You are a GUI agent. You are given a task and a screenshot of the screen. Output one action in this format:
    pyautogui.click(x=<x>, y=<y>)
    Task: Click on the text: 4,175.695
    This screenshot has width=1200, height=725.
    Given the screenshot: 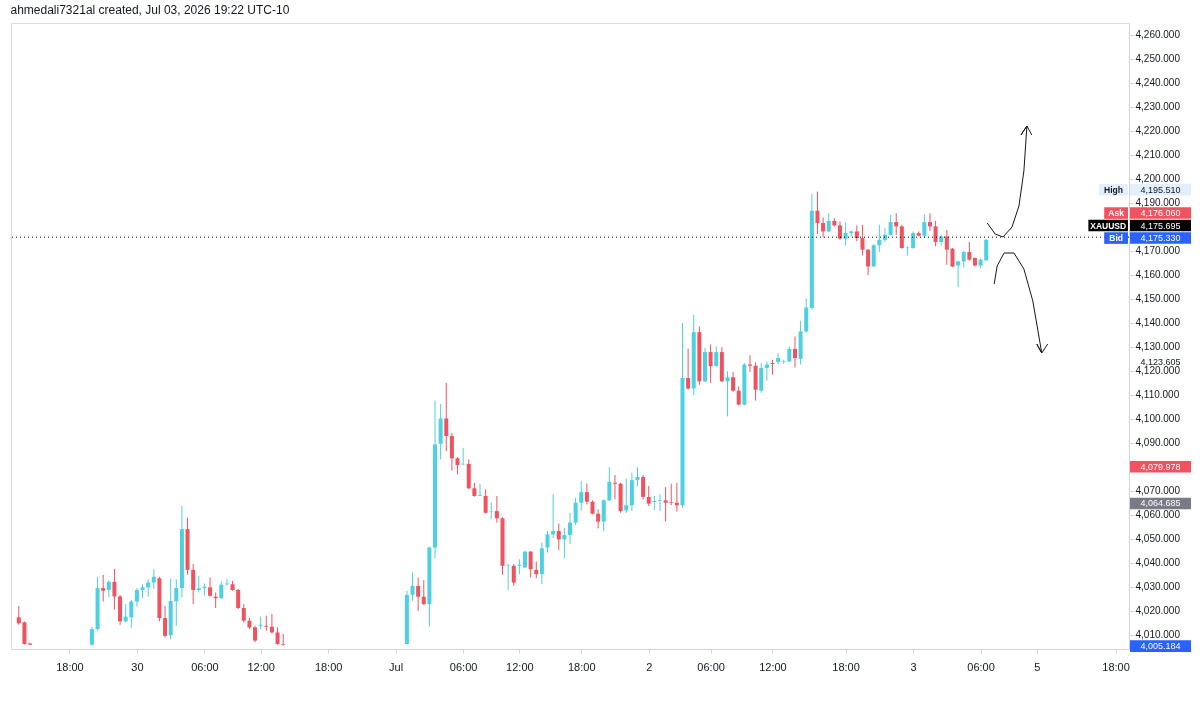 What is the action you would take?
    pyautogui.click(x=1160, y=225)
    